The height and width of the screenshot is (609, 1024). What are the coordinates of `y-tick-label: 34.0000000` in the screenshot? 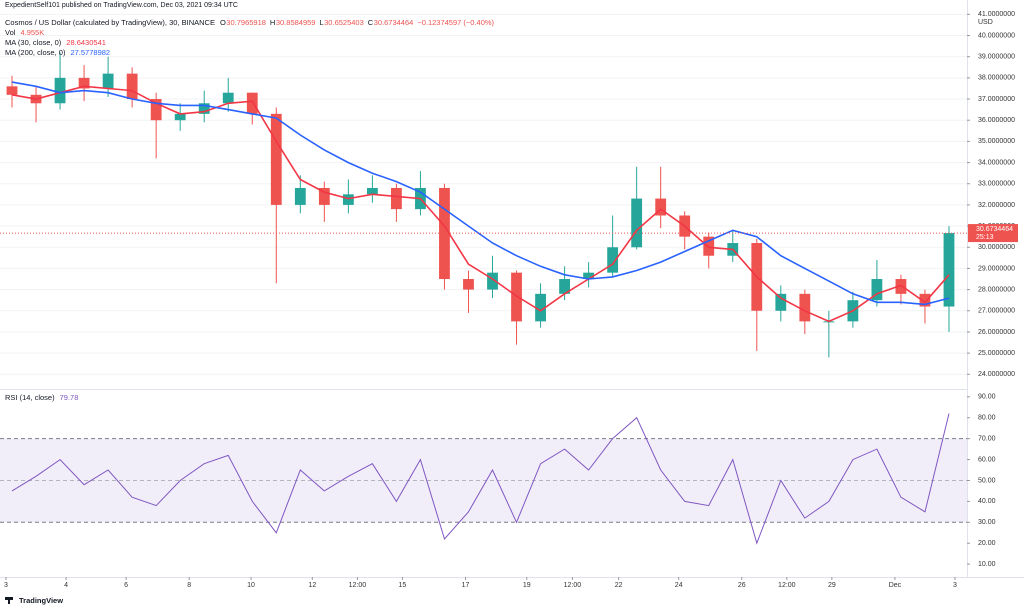 It's located at (996, 162).